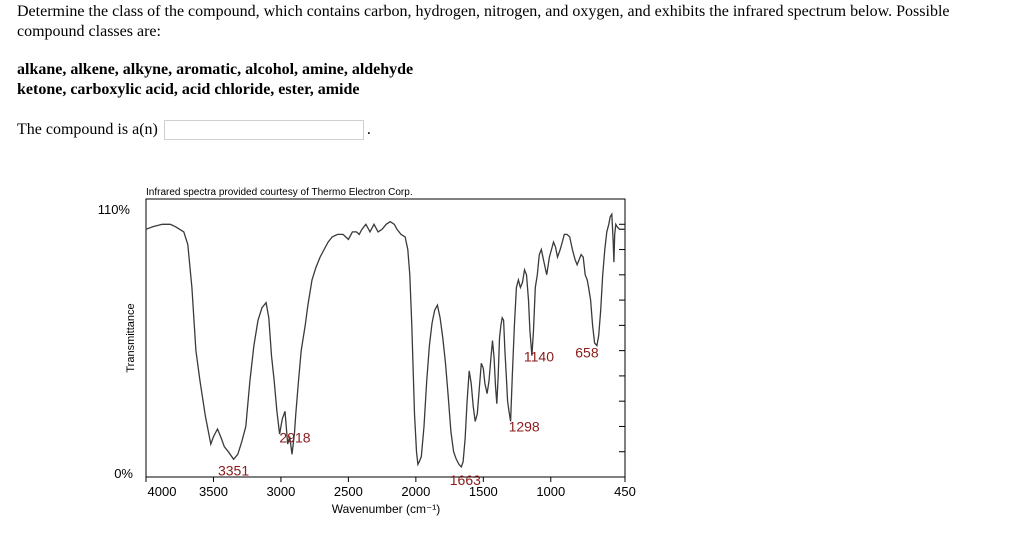  I want to click on x-tick-label: 3500, so click(213, 491).